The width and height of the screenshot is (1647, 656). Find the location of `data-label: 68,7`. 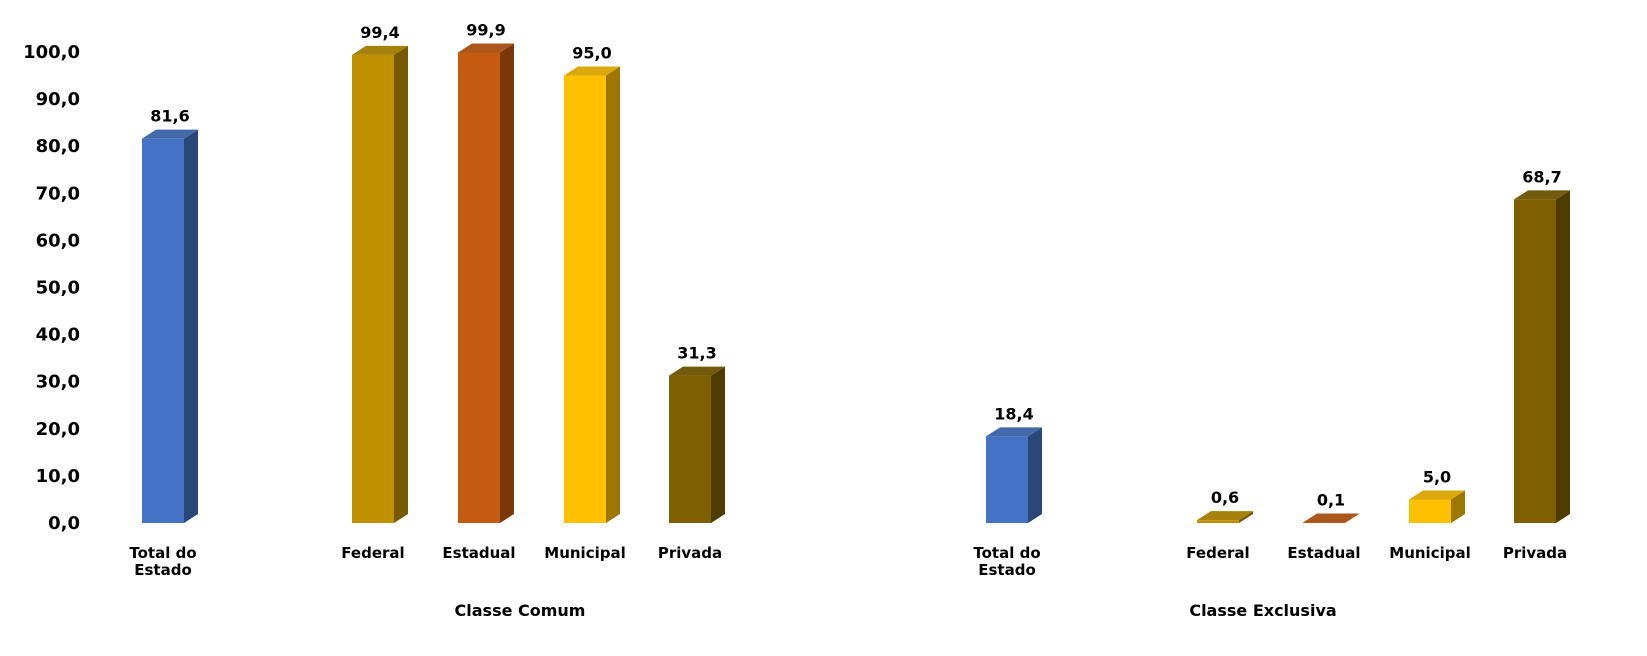

data-label: 68,7 is located at coordinates (1541, 176).